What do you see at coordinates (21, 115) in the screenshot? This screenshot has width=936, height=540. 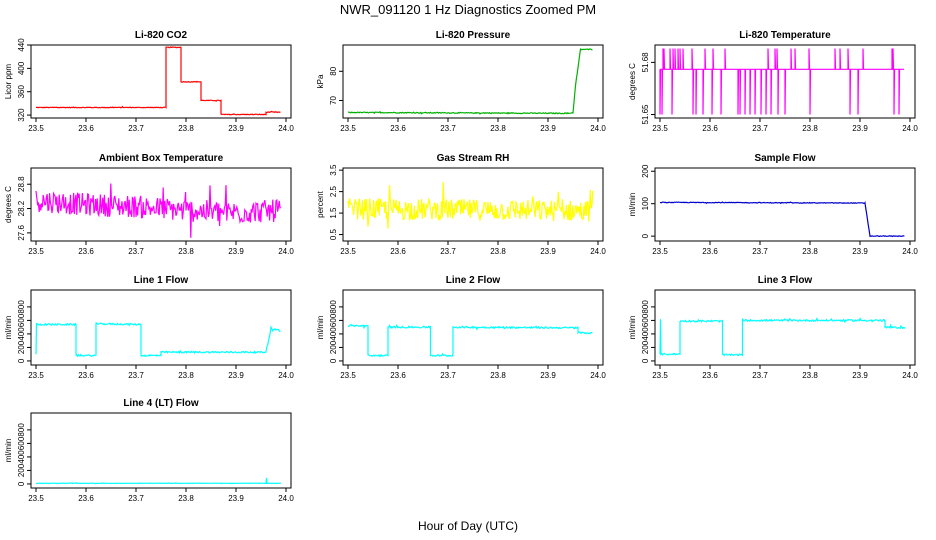 I see `y-tick-label: 320` at bounding box center [21, 115].